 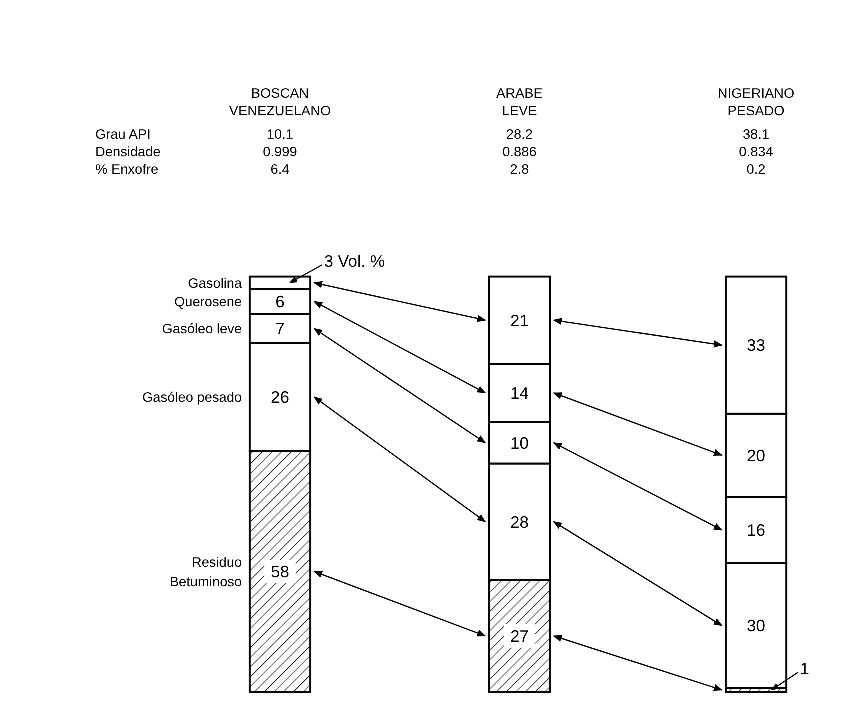 I want to click on x-tick-label: BOSCAN VENEZUELANO, so click(x=280, y=102).